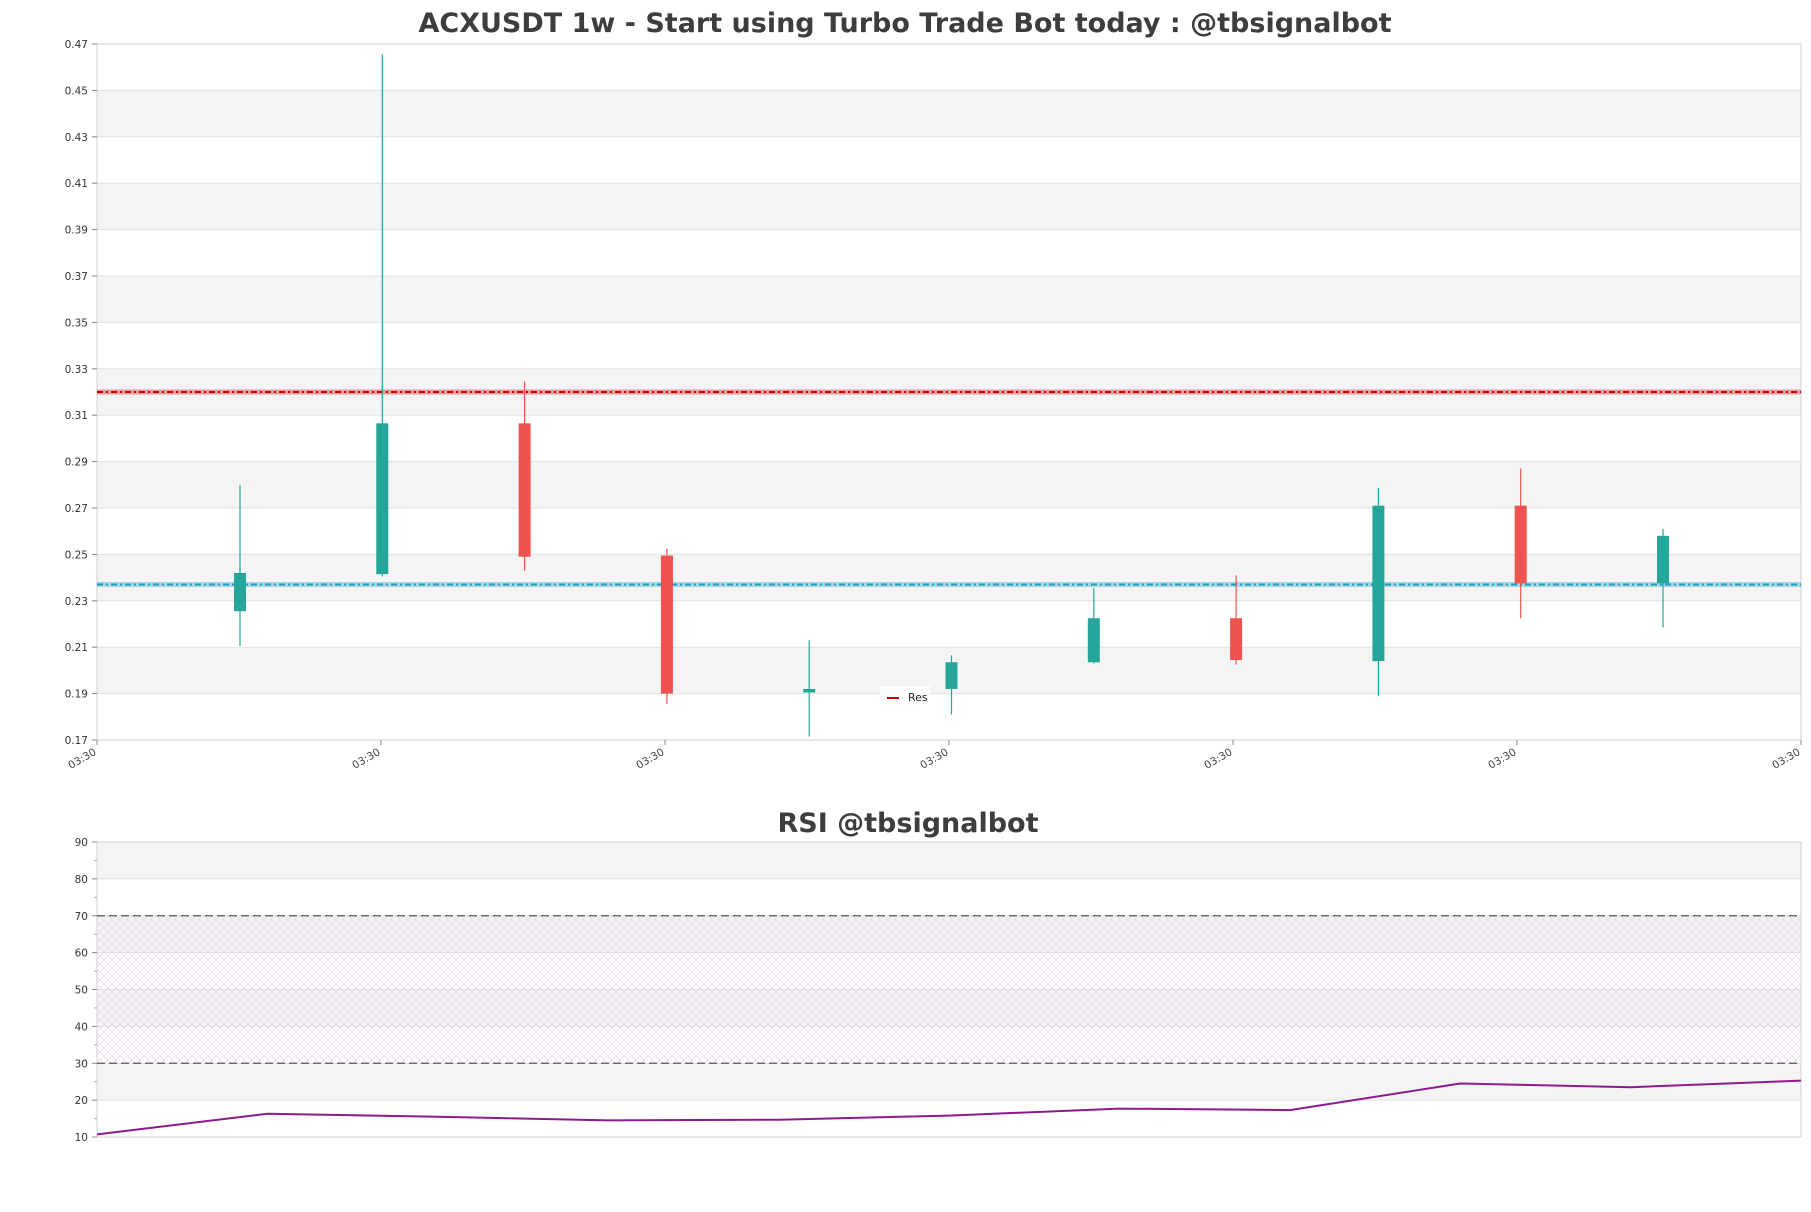  What do you see at coordinates (76, 138) in the screenshot?
I see `price-y-tick-label: 0.43` at bounding box center [76, 138].